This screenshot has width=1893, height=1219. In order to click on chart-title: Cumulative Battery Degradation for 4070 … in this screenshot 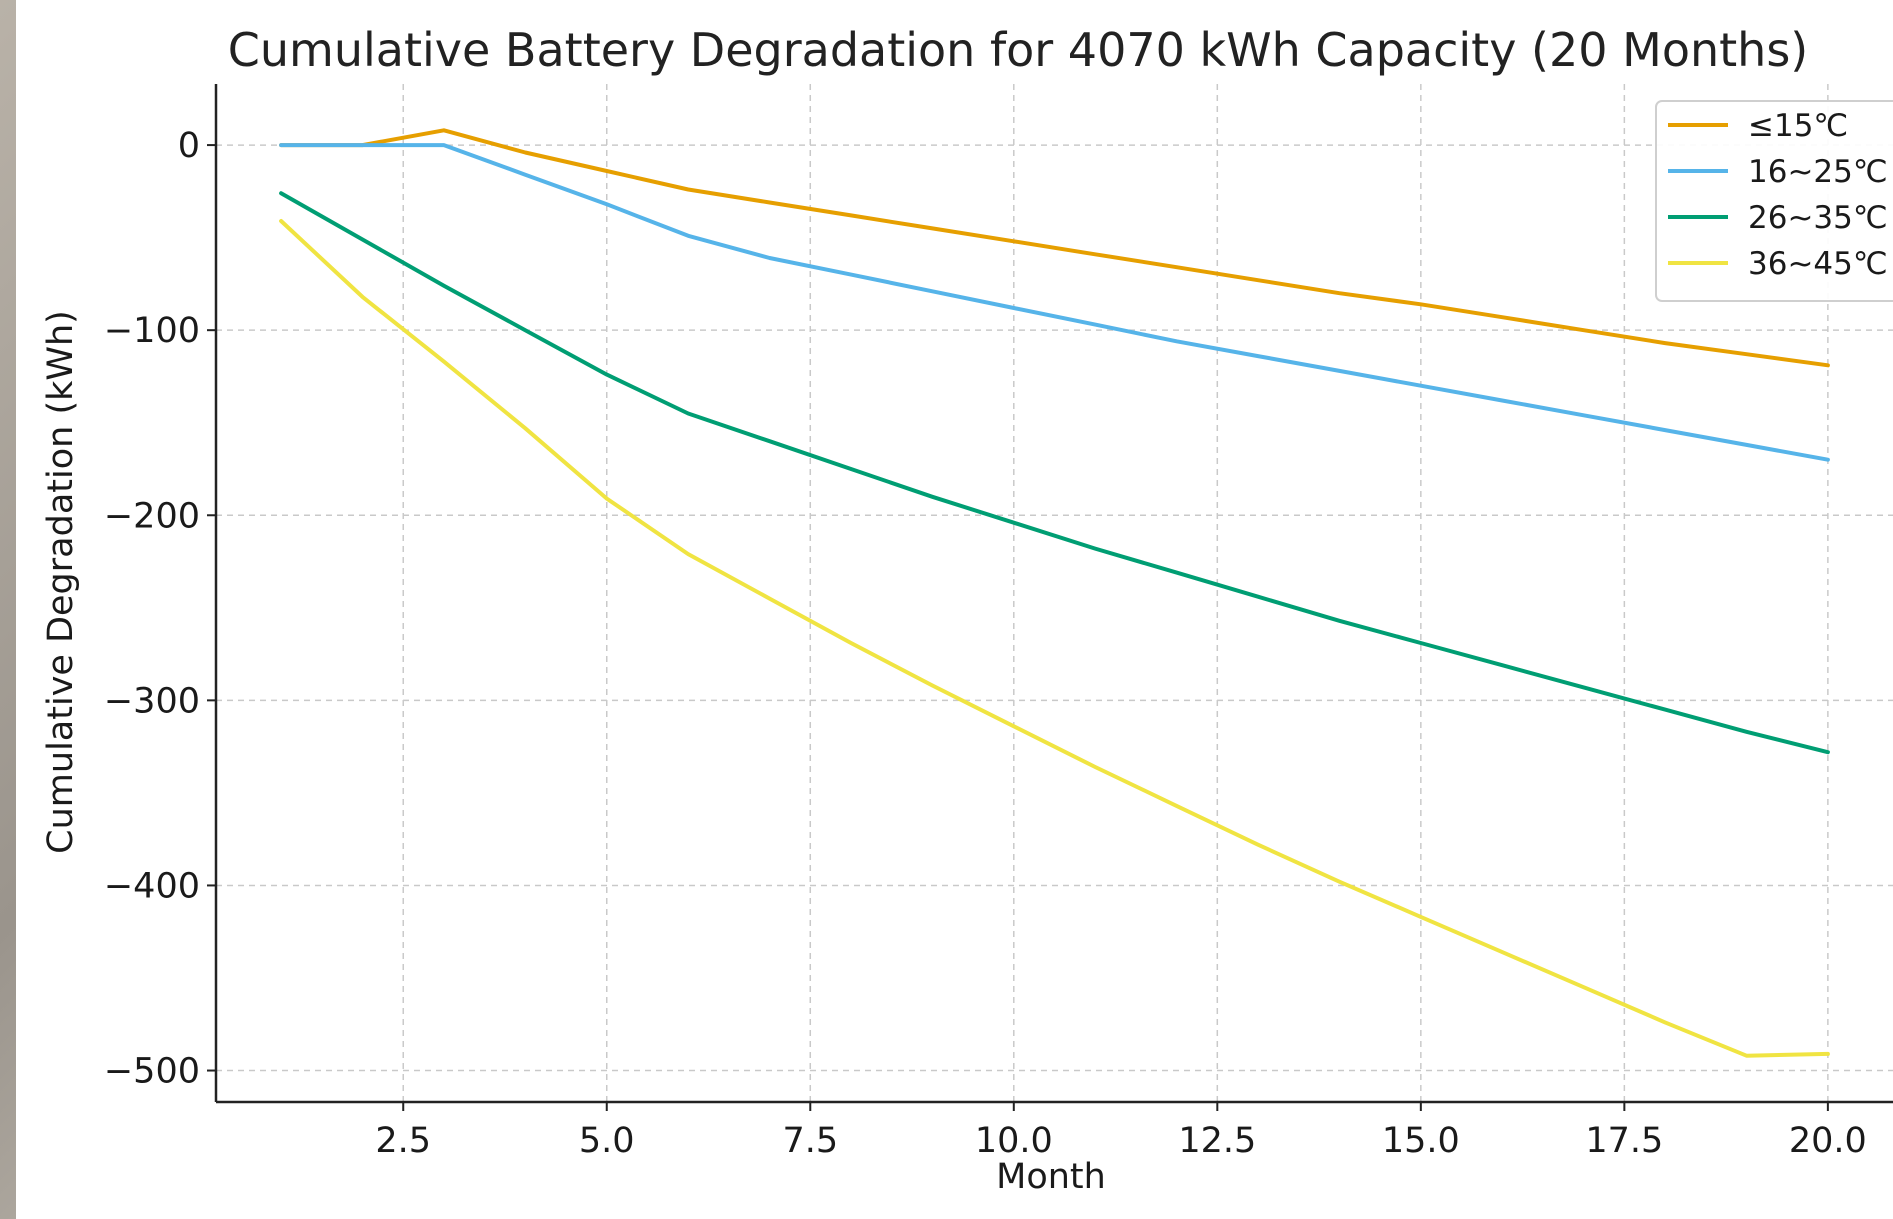, I will do `click(1018, 50)`.